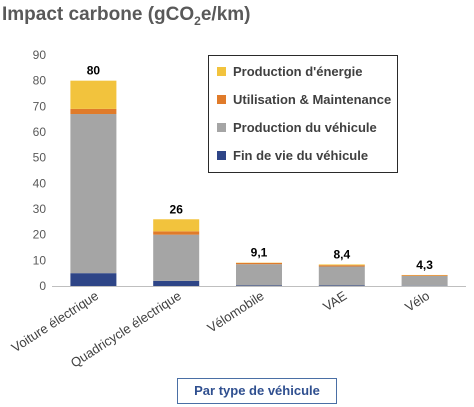  What do you see at coordinates (40, 55) in the screenshot?
I see `y-tick-label: 90` at bounding box center [40, 55].